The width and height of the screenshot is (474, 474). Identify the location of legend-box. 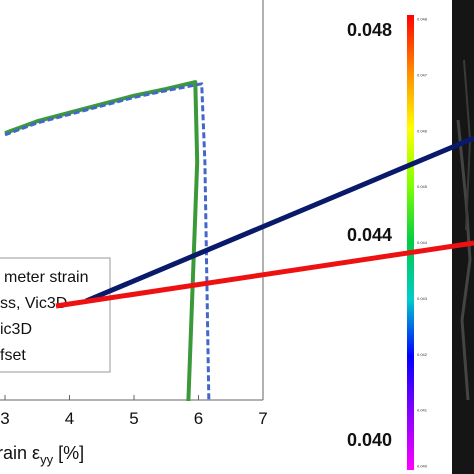
(55, 315).